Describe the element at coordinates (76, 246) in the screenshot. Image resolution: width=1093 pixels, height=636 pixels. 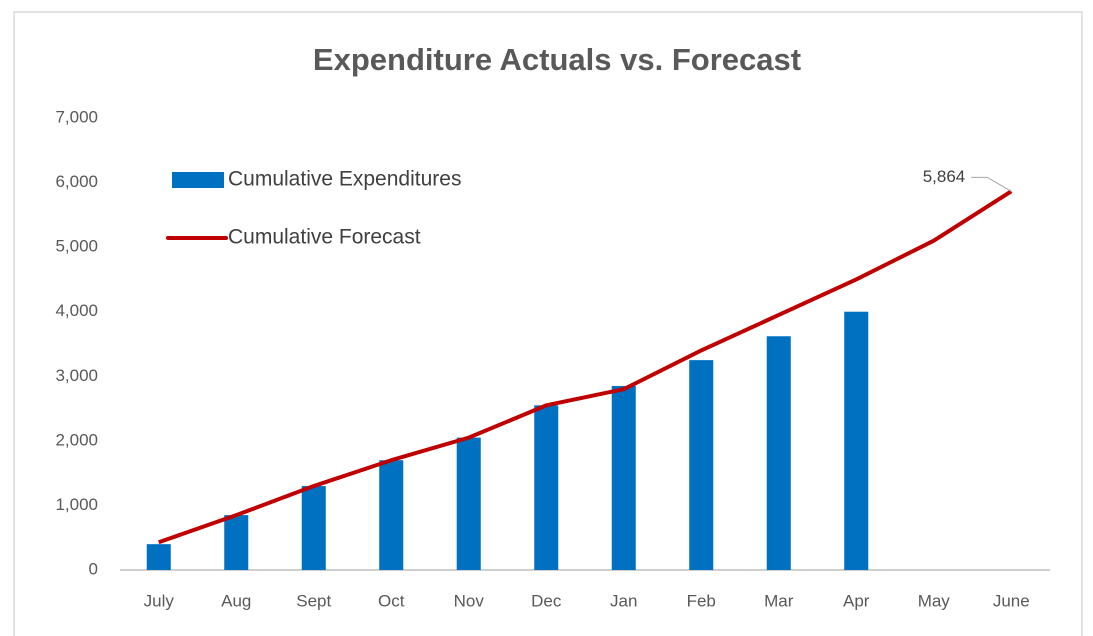
I see `y-tick-label: 5,000` at that location.